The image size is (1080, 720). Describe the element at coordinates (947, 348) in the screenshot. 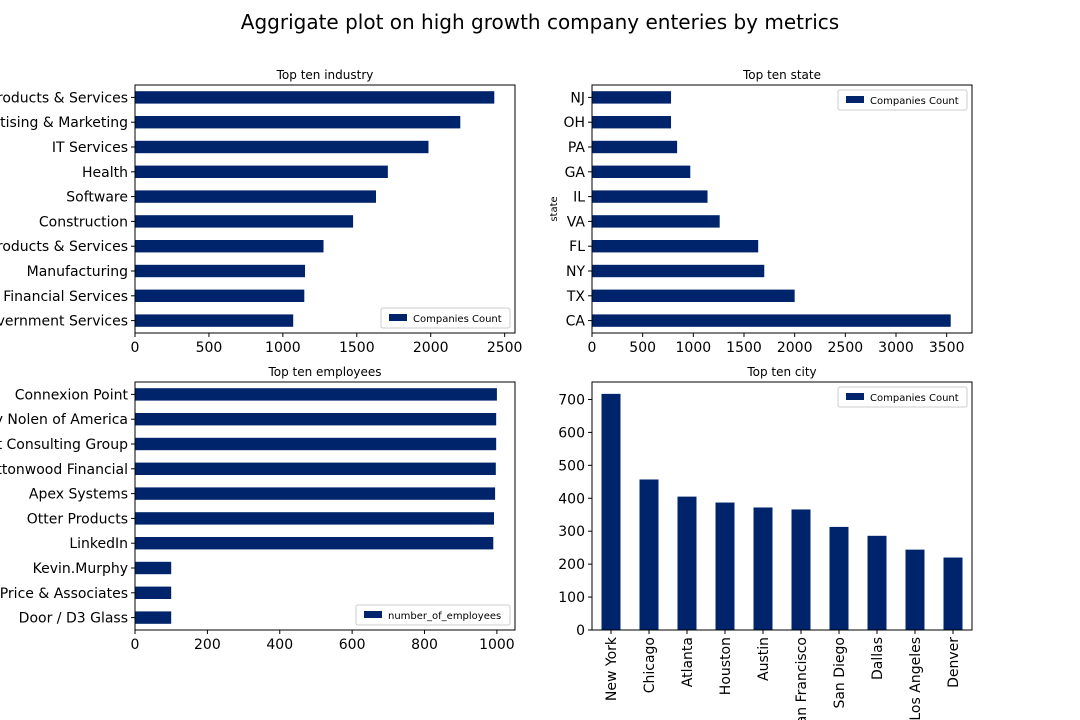

I see `x-tick-label: 3500` at that location.